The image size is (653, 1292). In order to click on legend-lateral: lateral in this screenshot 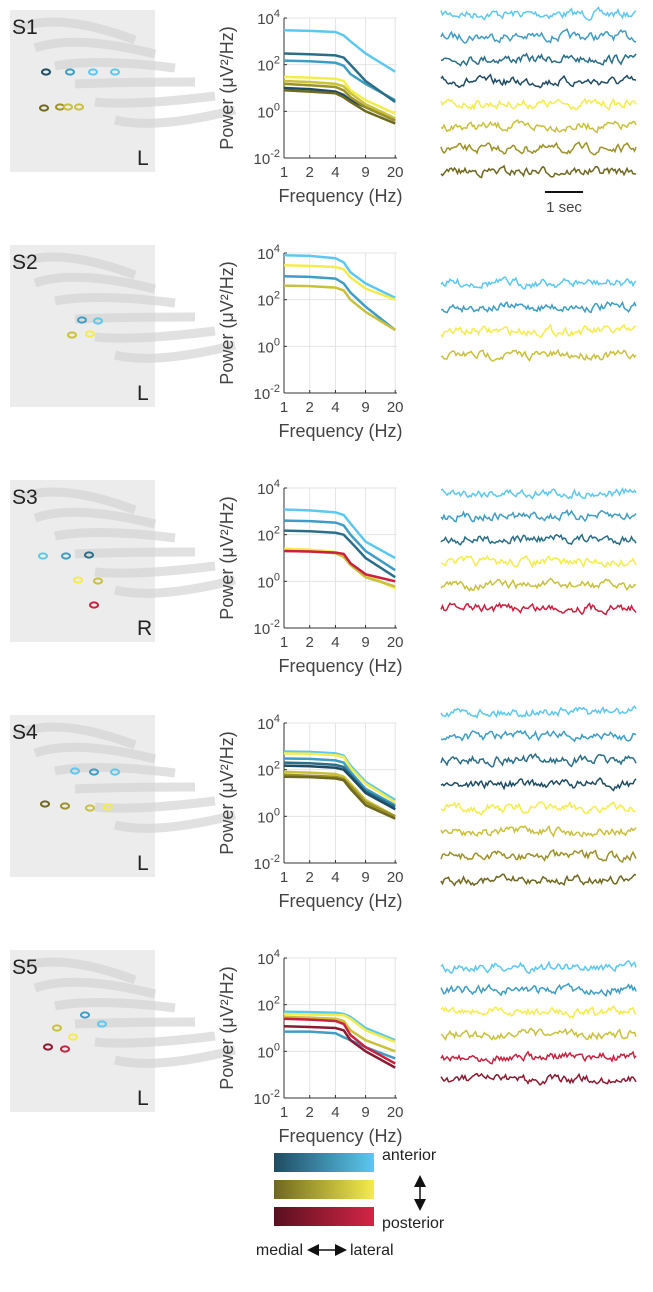, I will do `click(372, 1250)`.